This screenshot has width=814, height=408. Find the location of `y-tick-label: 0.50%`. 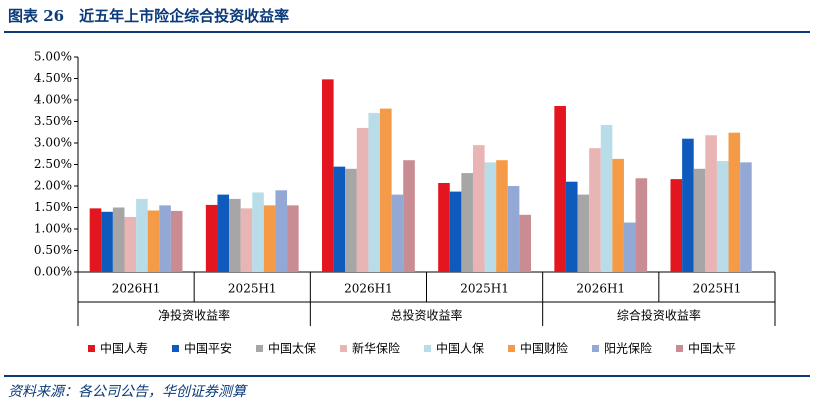

y-tick-label: 0.50% is located at coordinates (53, 250).